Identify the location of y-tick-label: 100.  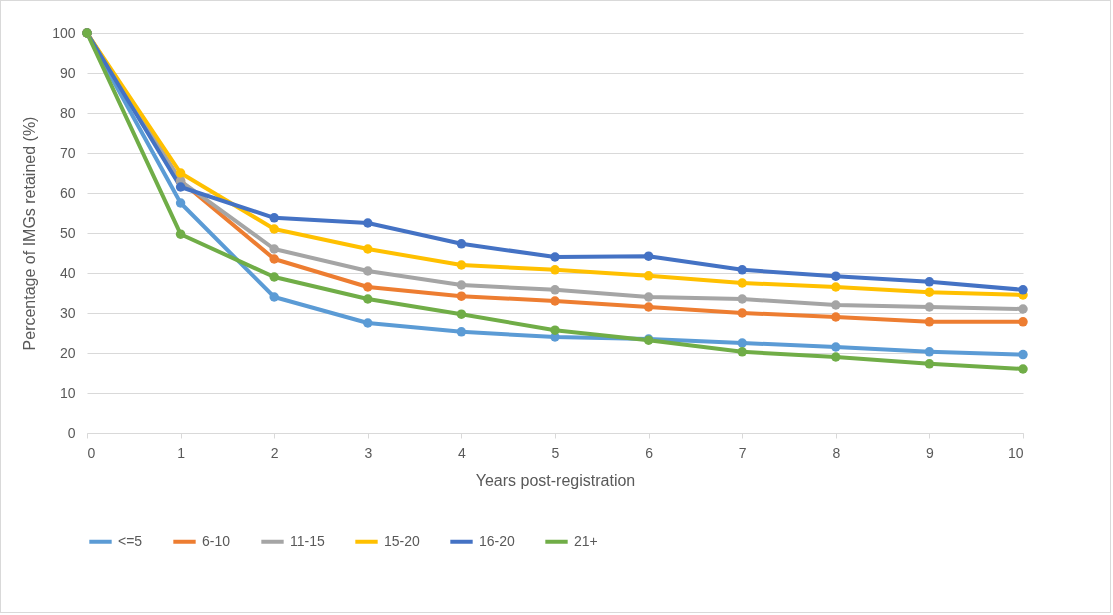
(64, 32).